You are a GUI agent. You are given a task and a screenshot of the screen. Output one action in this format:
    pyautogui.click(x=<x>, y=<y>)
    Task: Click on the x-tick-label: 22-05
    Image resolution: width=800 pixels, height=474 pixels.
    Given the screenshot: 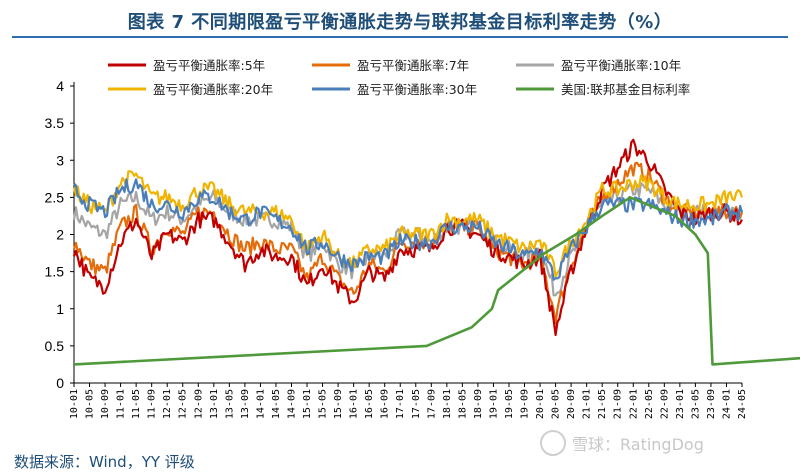 What is the action you would take?
    pyautogui.click(x=649, y=404)
    